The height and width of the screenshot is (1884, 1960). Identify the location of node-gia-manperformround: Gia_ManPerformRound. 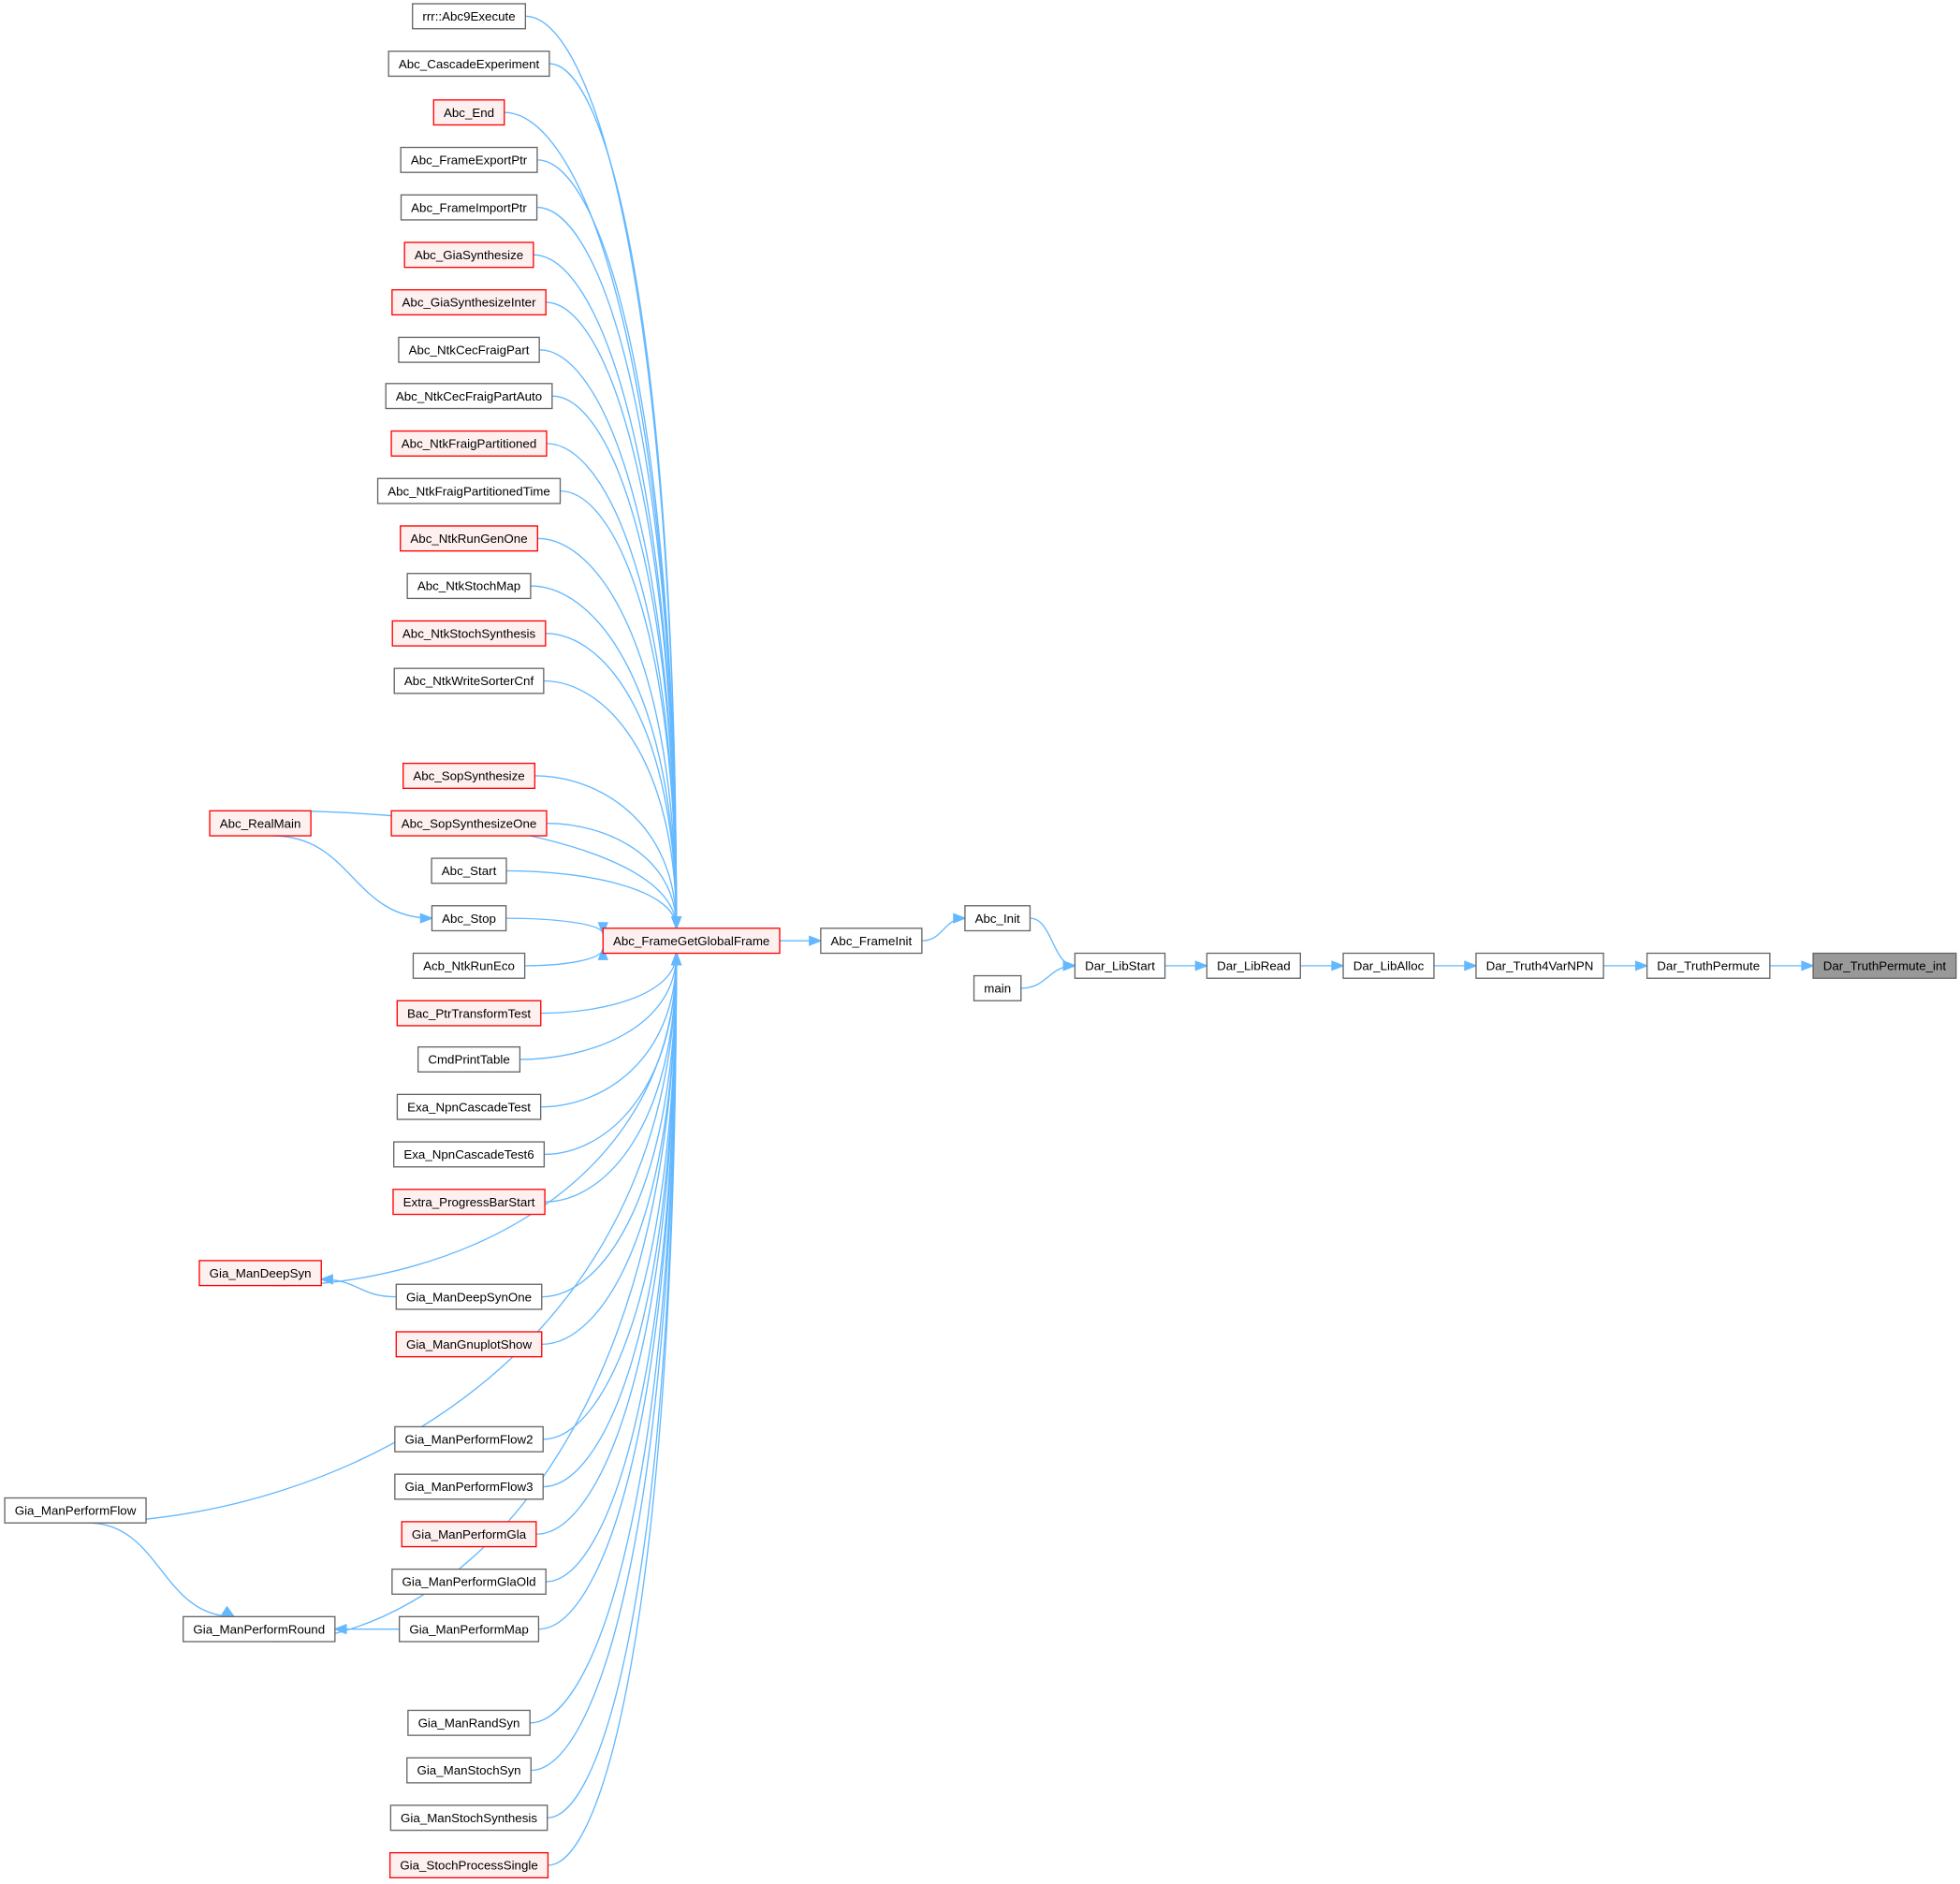
(259, 1629).